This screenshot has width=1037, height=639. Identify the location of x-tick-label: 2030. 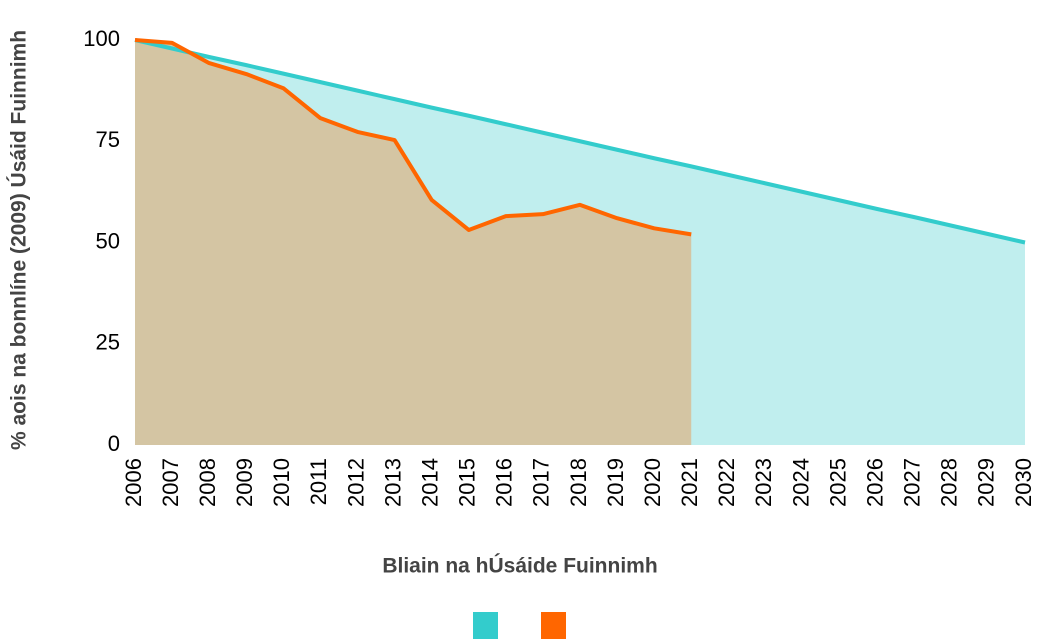
(1023, 482).